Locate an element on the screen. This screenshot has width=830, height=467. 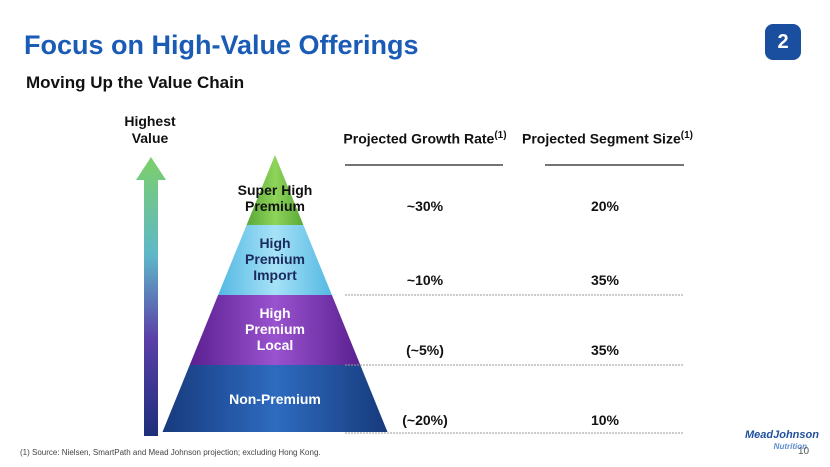
column-header: Projected Growth Rate(1) is located at coordinates (425, 137).